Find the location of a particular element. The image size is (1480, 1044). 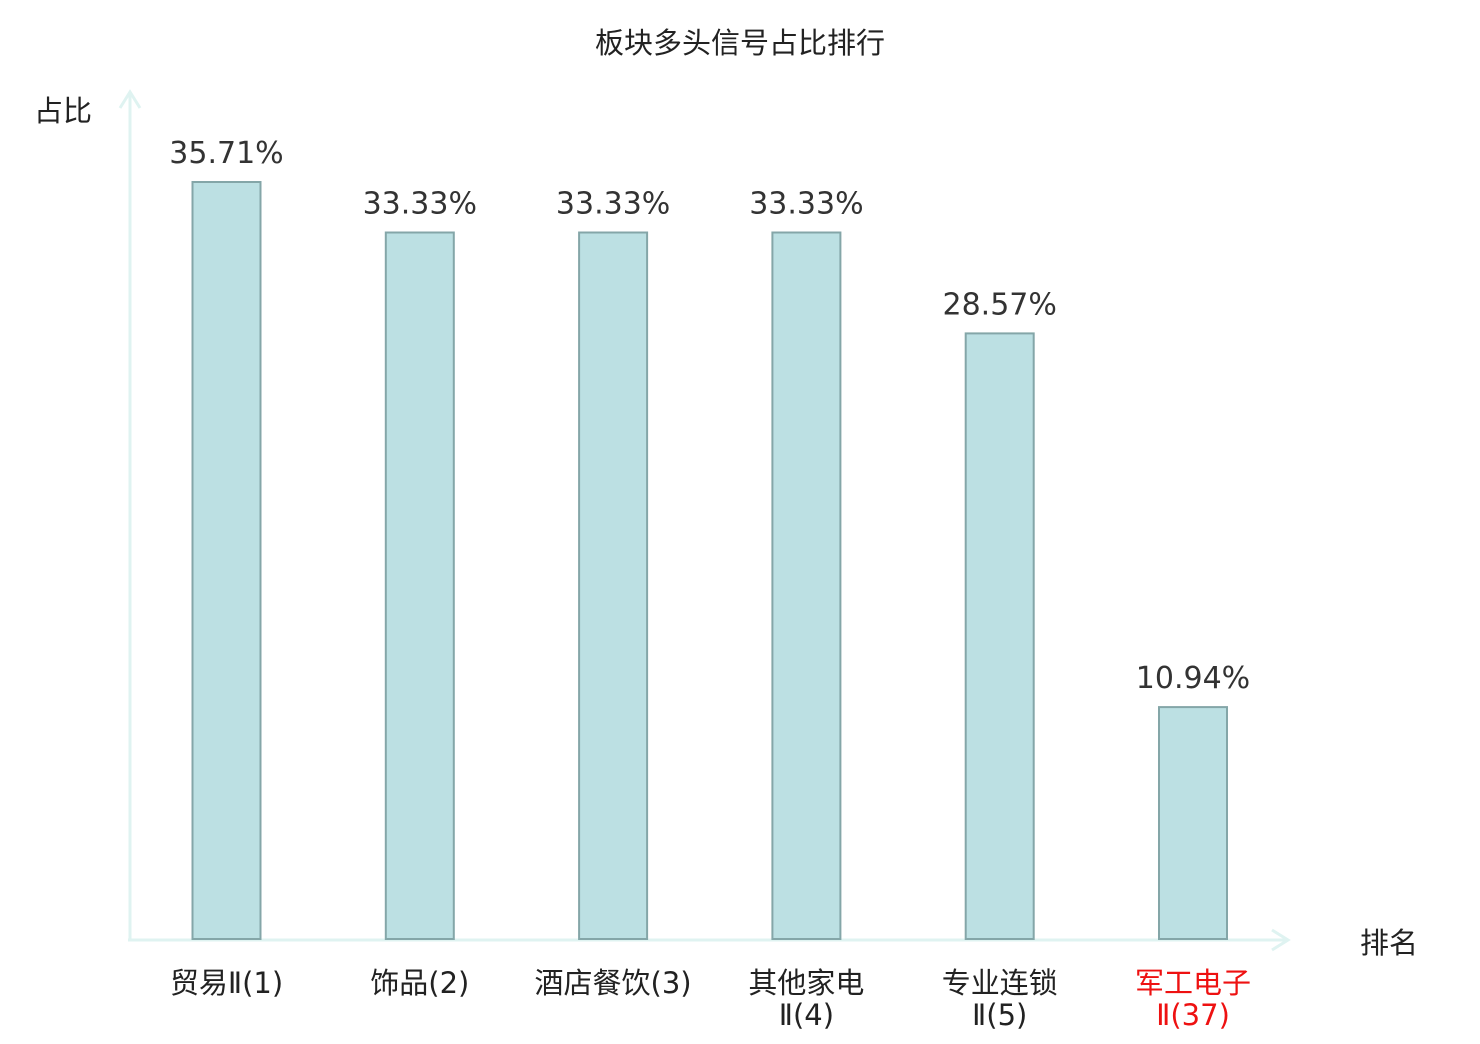

x-axis-label: 排名 is located at coordinates (1389, 943).